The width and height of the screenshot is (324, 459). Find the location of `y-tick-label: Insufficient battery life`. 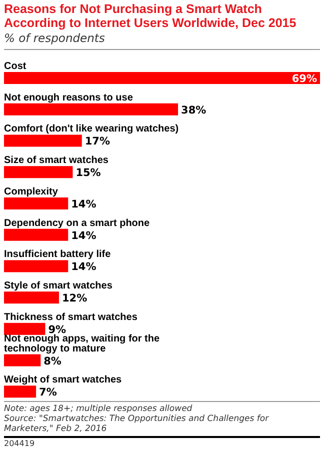

y-tick-label: Insufficient battery life is located at coordinates (58, 254).